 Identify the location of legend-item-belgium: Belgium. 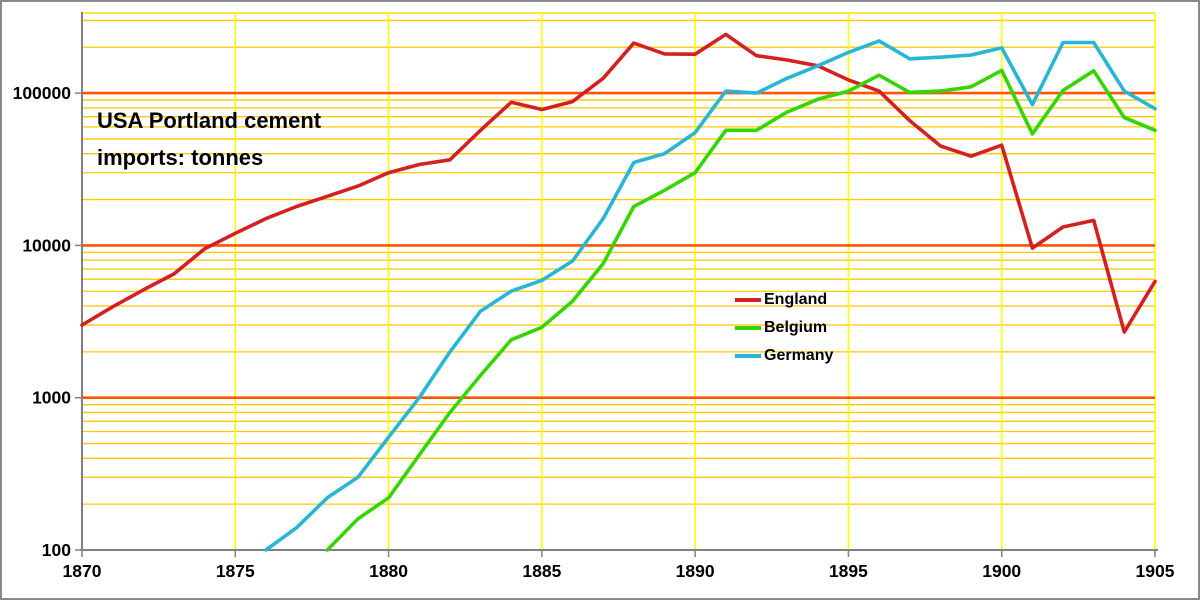
(784, 328).